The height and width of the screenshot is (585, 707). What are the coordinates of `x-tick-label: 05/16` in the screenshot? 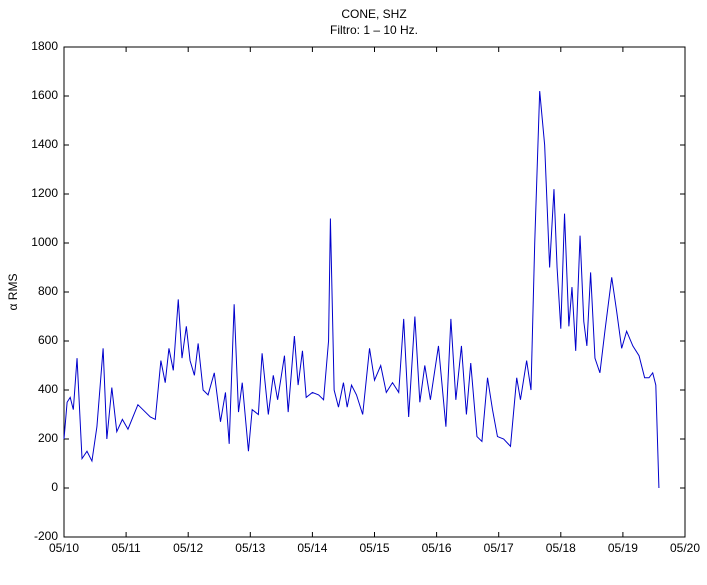 It's located at (437, 548).